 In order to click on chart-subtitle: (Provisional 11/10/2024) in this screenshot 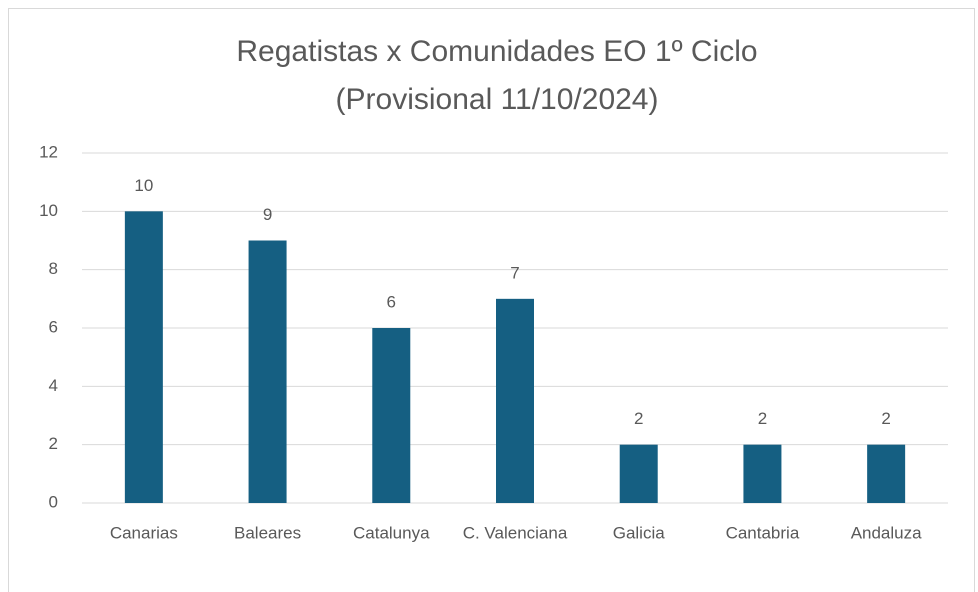, I will do `click(497, 99)`.